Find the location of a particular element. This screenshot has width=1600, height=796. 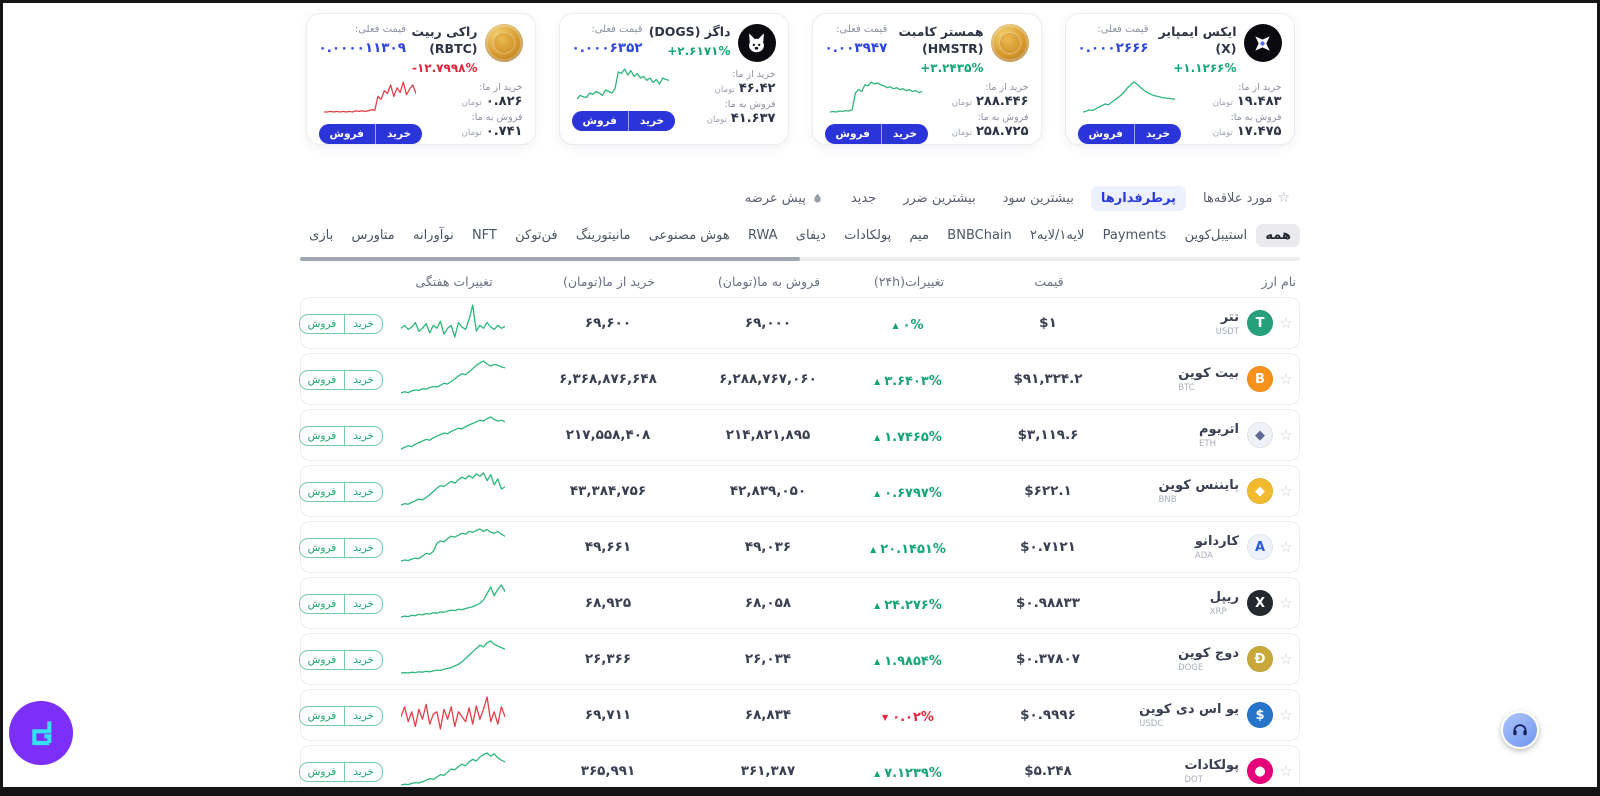

sell-to-us-value: ۶۹,۰۰۰ is located at coordinates (768, 323).